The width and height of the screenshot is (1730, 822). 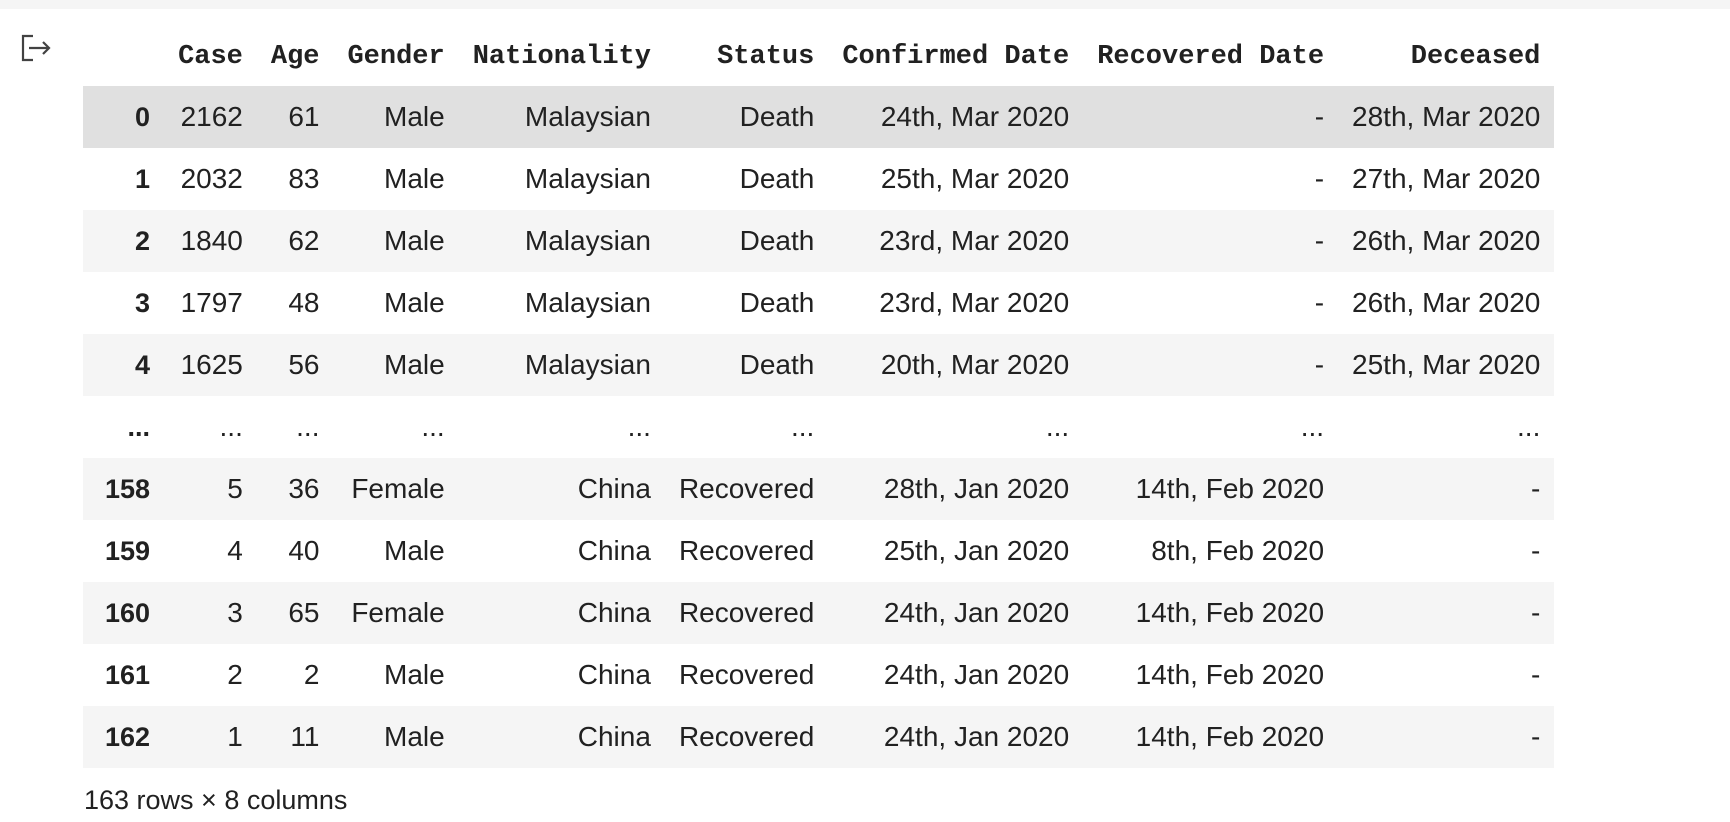 I want to click on column-header: Recovered Date, so click(x=1211, y=56).